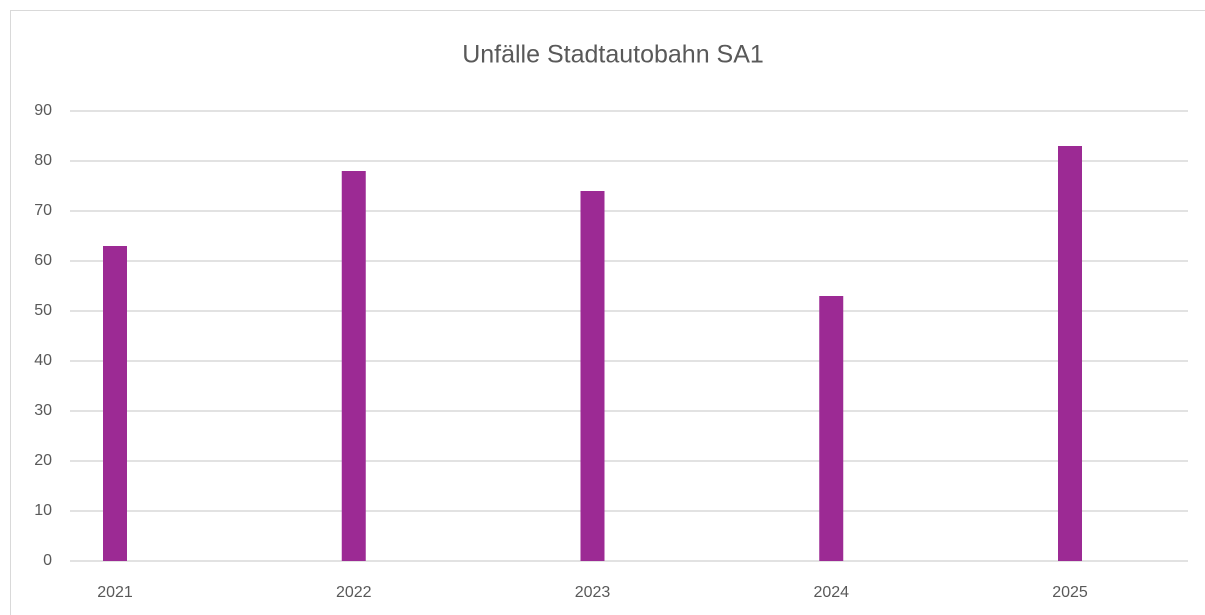  Describe the element at coordinates (43, 310) in the screenshot. I see `y-tick-label: 50` at that location.